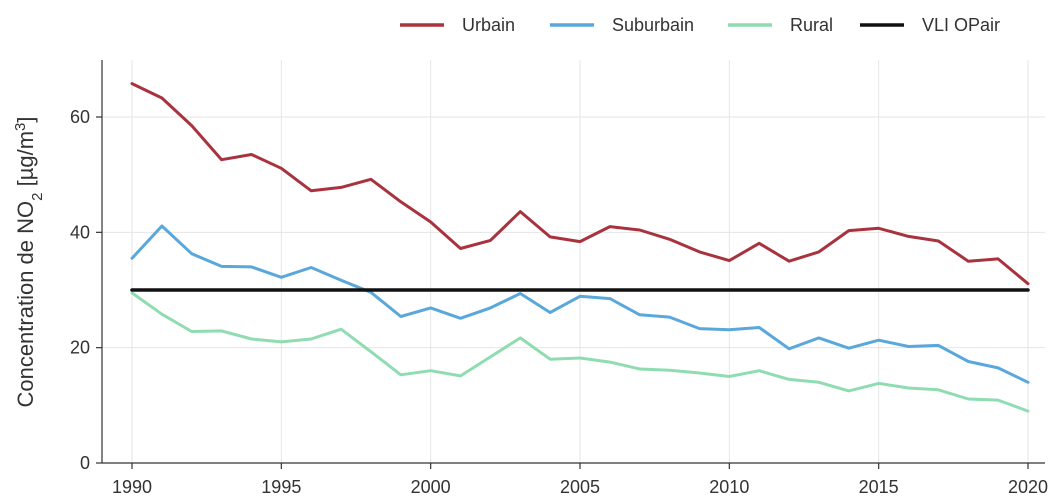  What do you see at coordinates (37, 197) in the screenshot?
I see `y-axis-title-subscript: 2` at bounding box center [37, 197].